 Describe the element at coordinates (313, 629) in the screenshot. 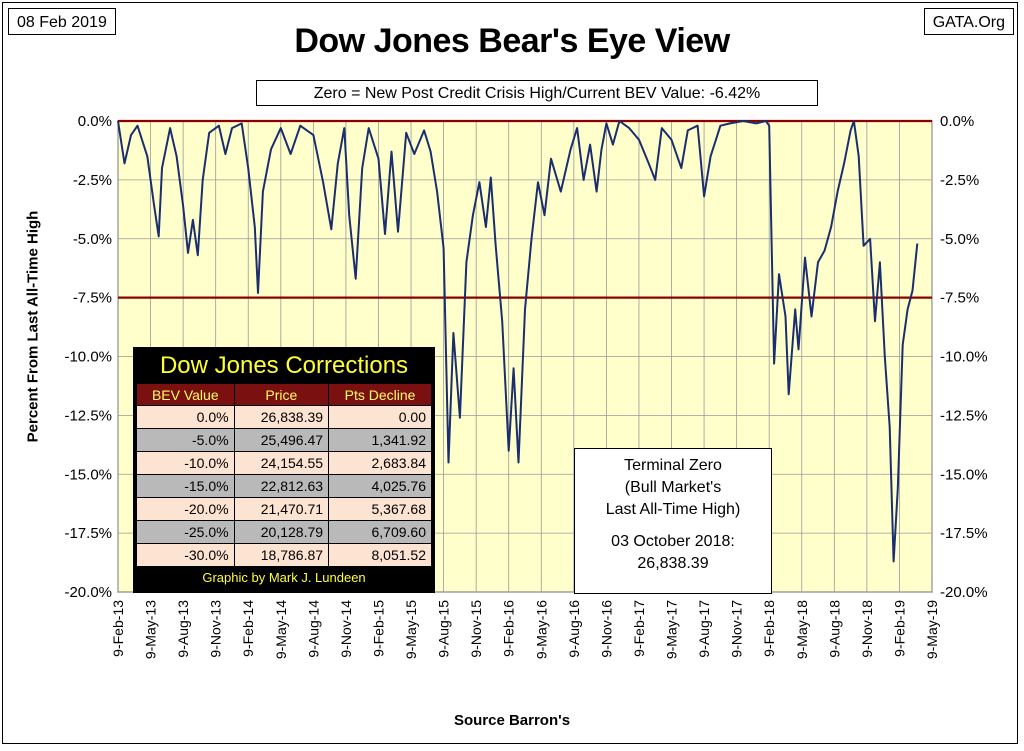

I see `x-tick-label: 9-Aug-14` at that location.